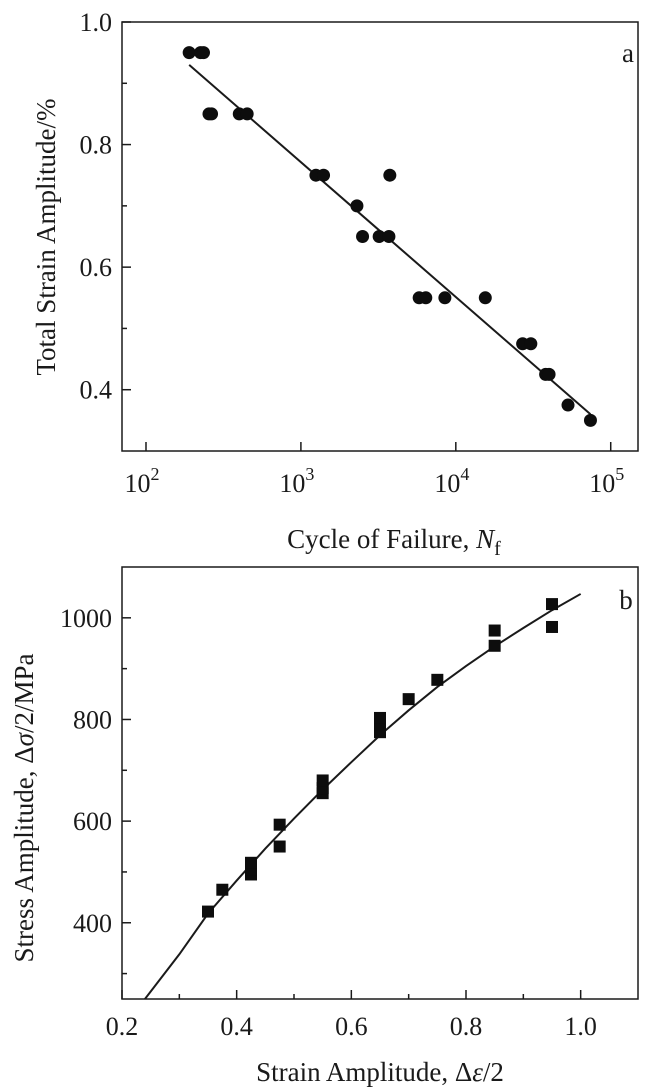  I want to click on panel-b-y-tick-label: 1000, so click(86, 618).